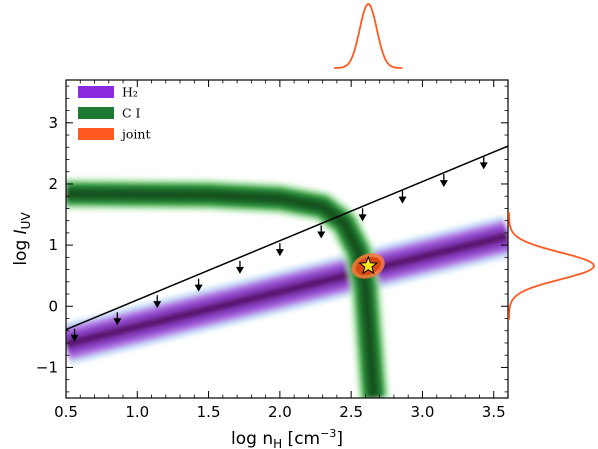 The height and width of the screenshot is (449, 598). What do you see at coordinates (494, 412) in the screenshot?
I see `x-tick-label: 3.5` at bounding box center [494, 412].